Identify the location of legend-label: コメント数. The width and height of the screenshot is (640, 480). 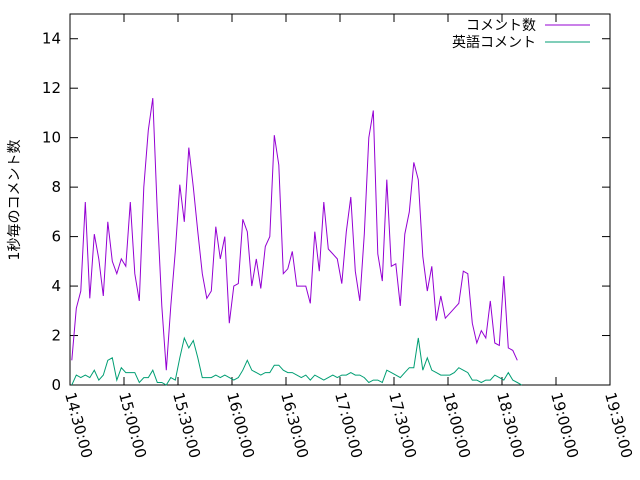
(501, 26).